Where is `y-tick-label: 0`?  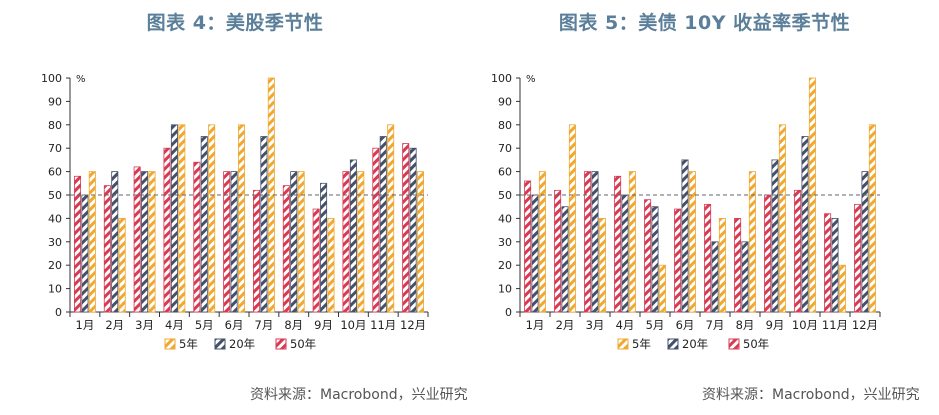
y-tick-label: 0 is located at coordinates (58, 312).